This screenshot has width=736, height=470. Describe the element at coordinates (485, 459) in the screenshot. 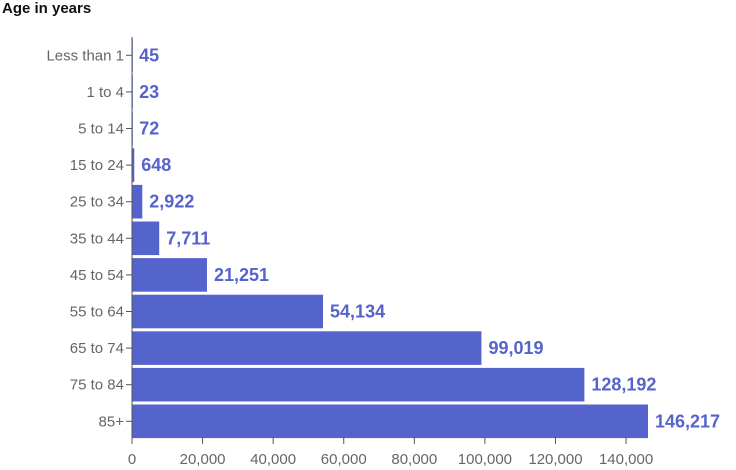

I see `x-tick-label: 100,000` at that location.